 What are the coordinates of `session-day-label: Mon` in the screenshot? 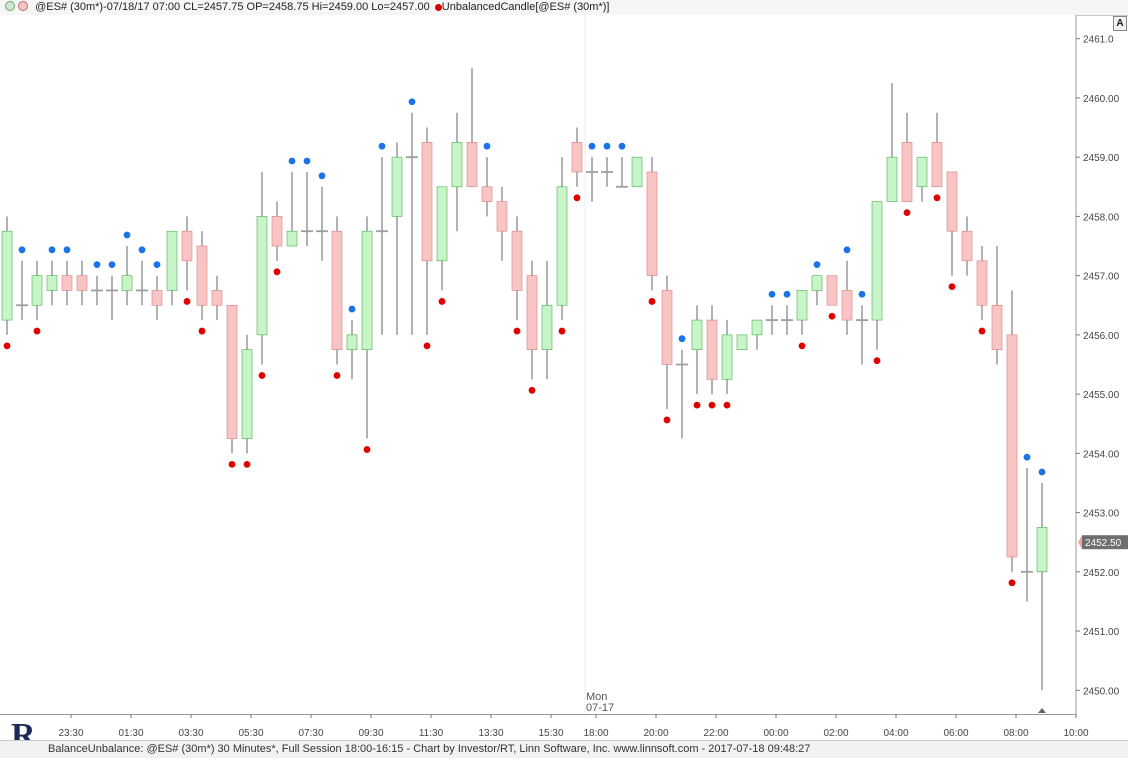 It's located at (596, 697).